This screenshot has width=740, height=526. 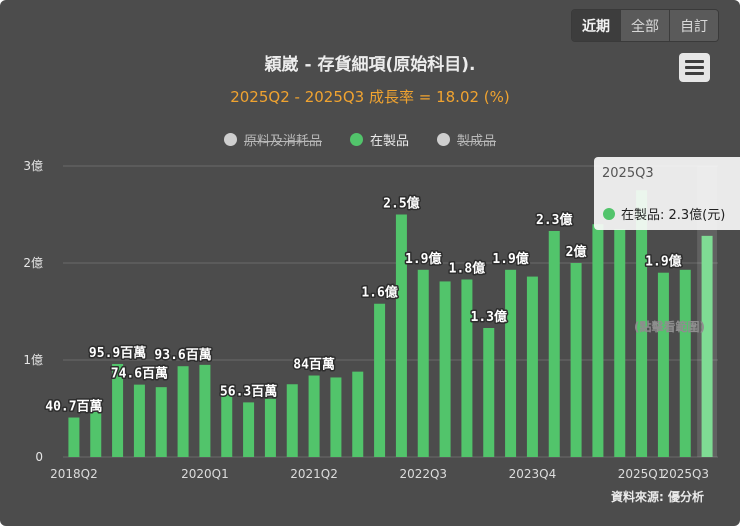 What do you see at coordinates (669, 327) in the screenshot?
I see `click-hint-watermark: (點擊看範圍)` at bounding box center [669, 327].